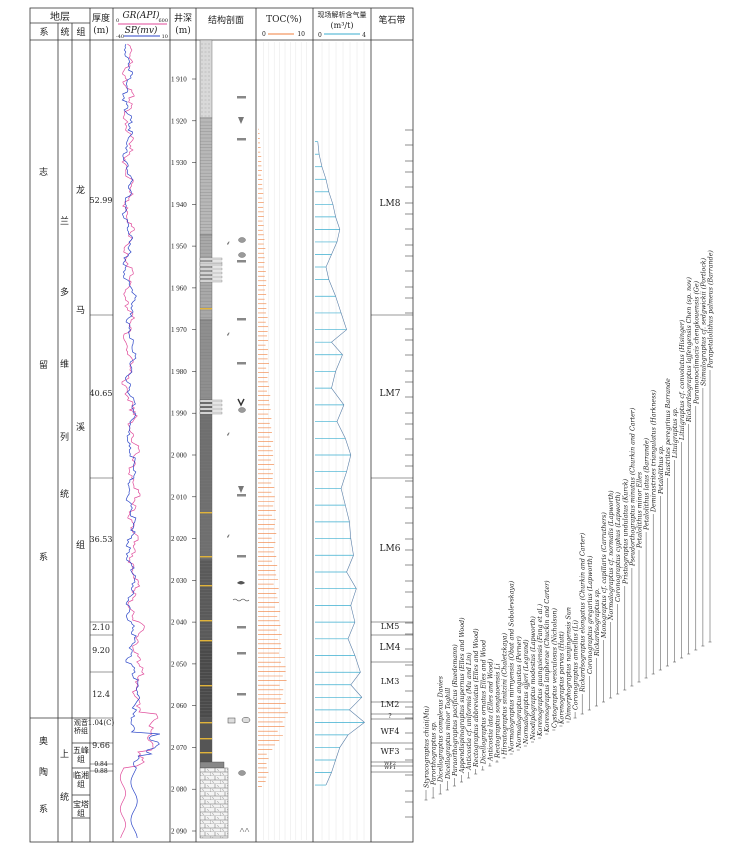 This screenshot has height=845, width=743. What do you see at coordinates (179, 664) in the screenshot?
I see `depth-tick-label: 2 050` at bounding box center [179, 664].